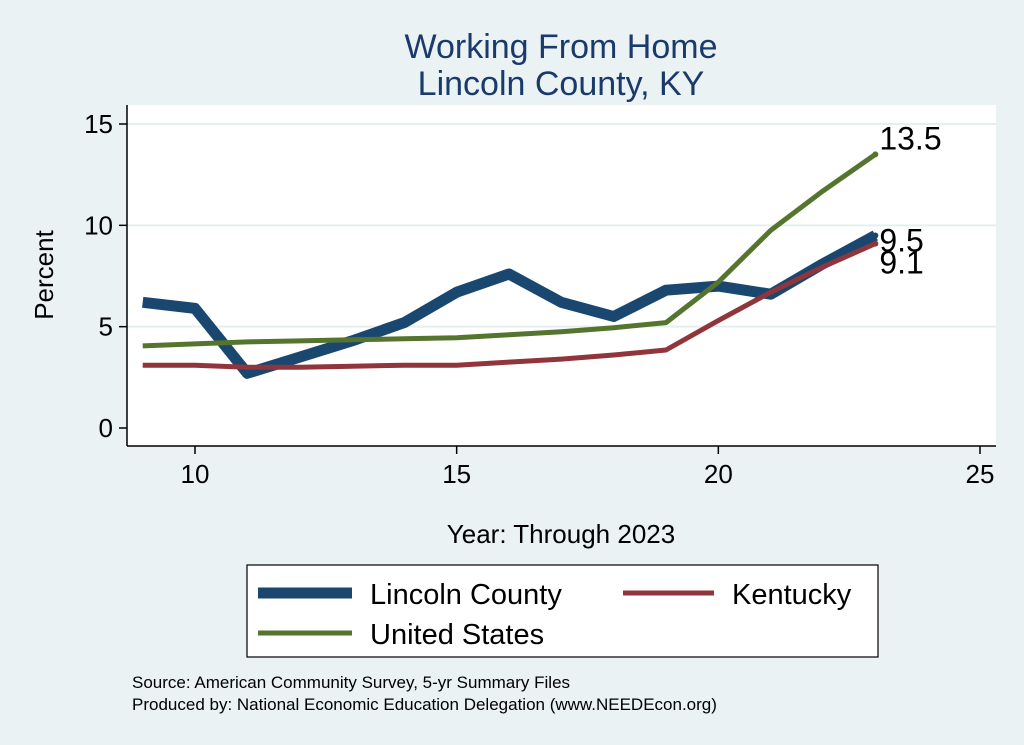 The image size is (1024, 745). I want to click on y-tick-label-5: 5, so click(106, 327).